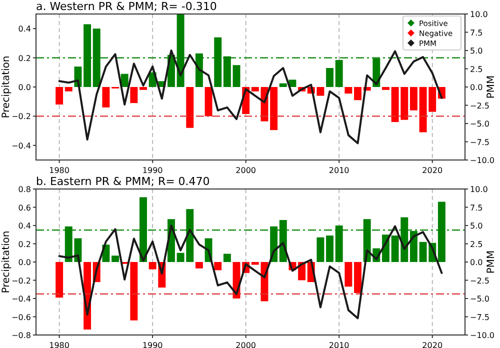 This screenshot has height=348, width=500. I want to click on chart-title: b. Eastern PR & PMM; R= 0.470, so click(123, 181).